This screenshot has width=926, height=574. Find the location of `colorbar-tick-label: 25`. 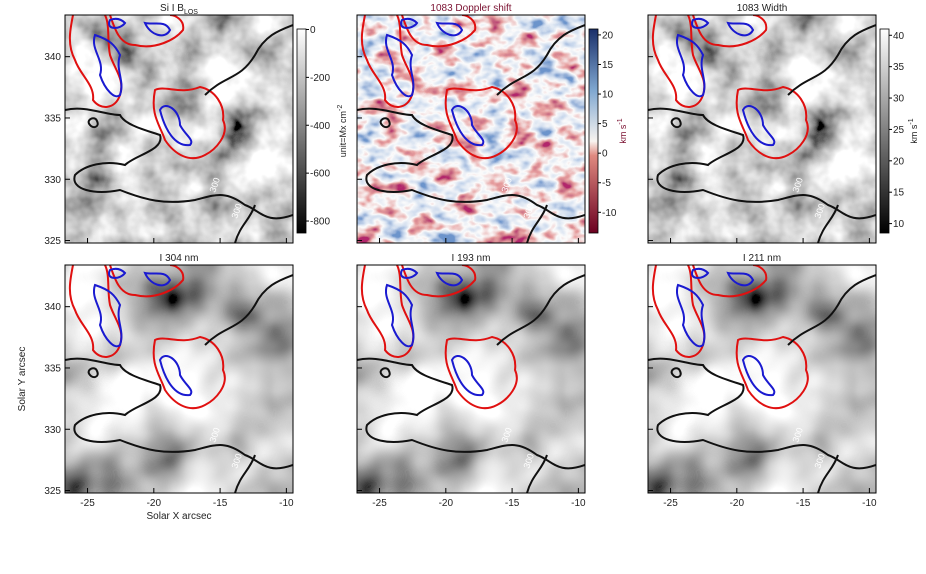

colorbar-tick-label: 25 is located at coordinates (899, 130).